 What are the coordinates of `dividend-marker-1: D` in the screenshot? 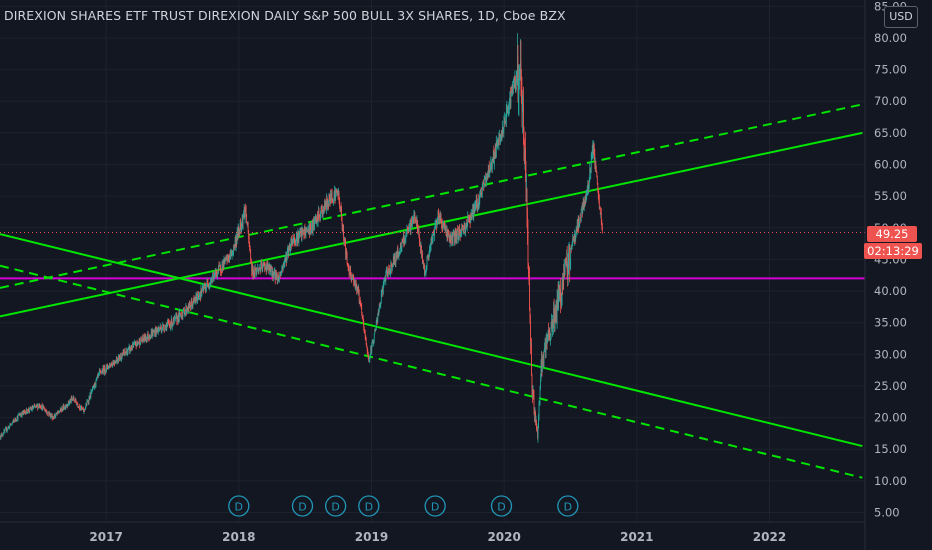 It's located at (302, 506).